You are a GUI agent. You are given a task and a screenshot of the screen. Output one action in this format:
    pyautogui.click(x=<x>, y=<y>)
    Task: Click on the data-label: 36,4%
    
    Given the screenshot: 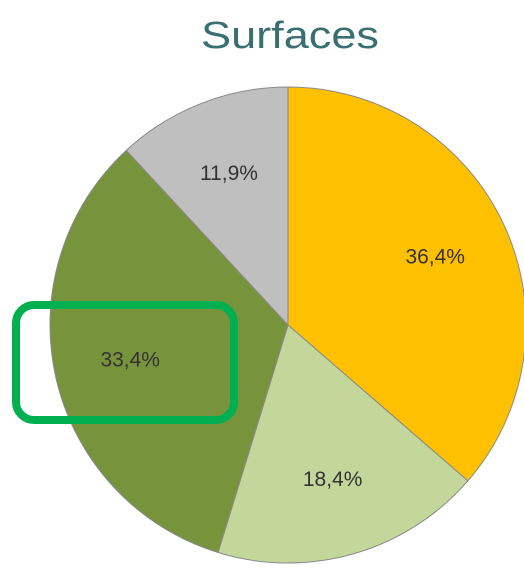 What is the action you would take?
    pyautogui.click(x=435, y=256)
    